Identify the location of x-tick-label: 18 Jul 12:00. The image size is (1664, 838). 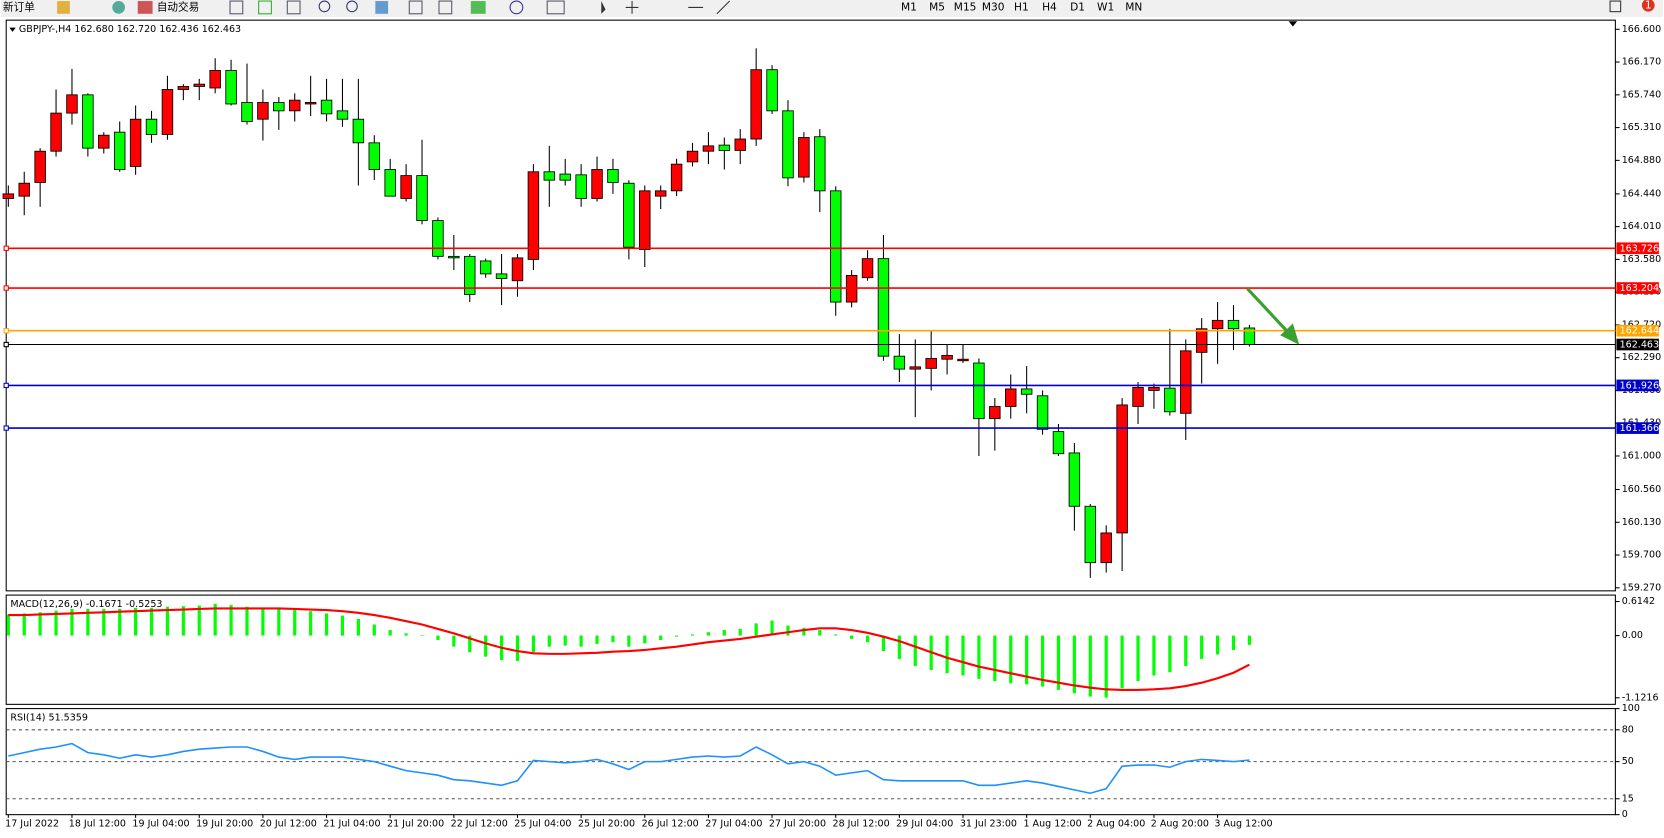
(97, 824).